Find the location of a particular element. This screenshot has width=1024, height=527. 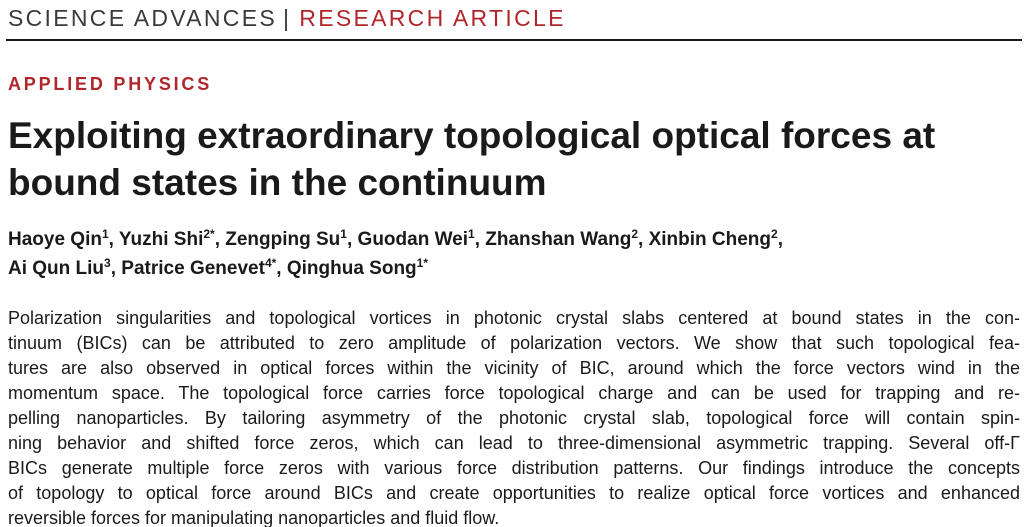

author-name: Yuzhi Shi is located at coordinates (161, 239).